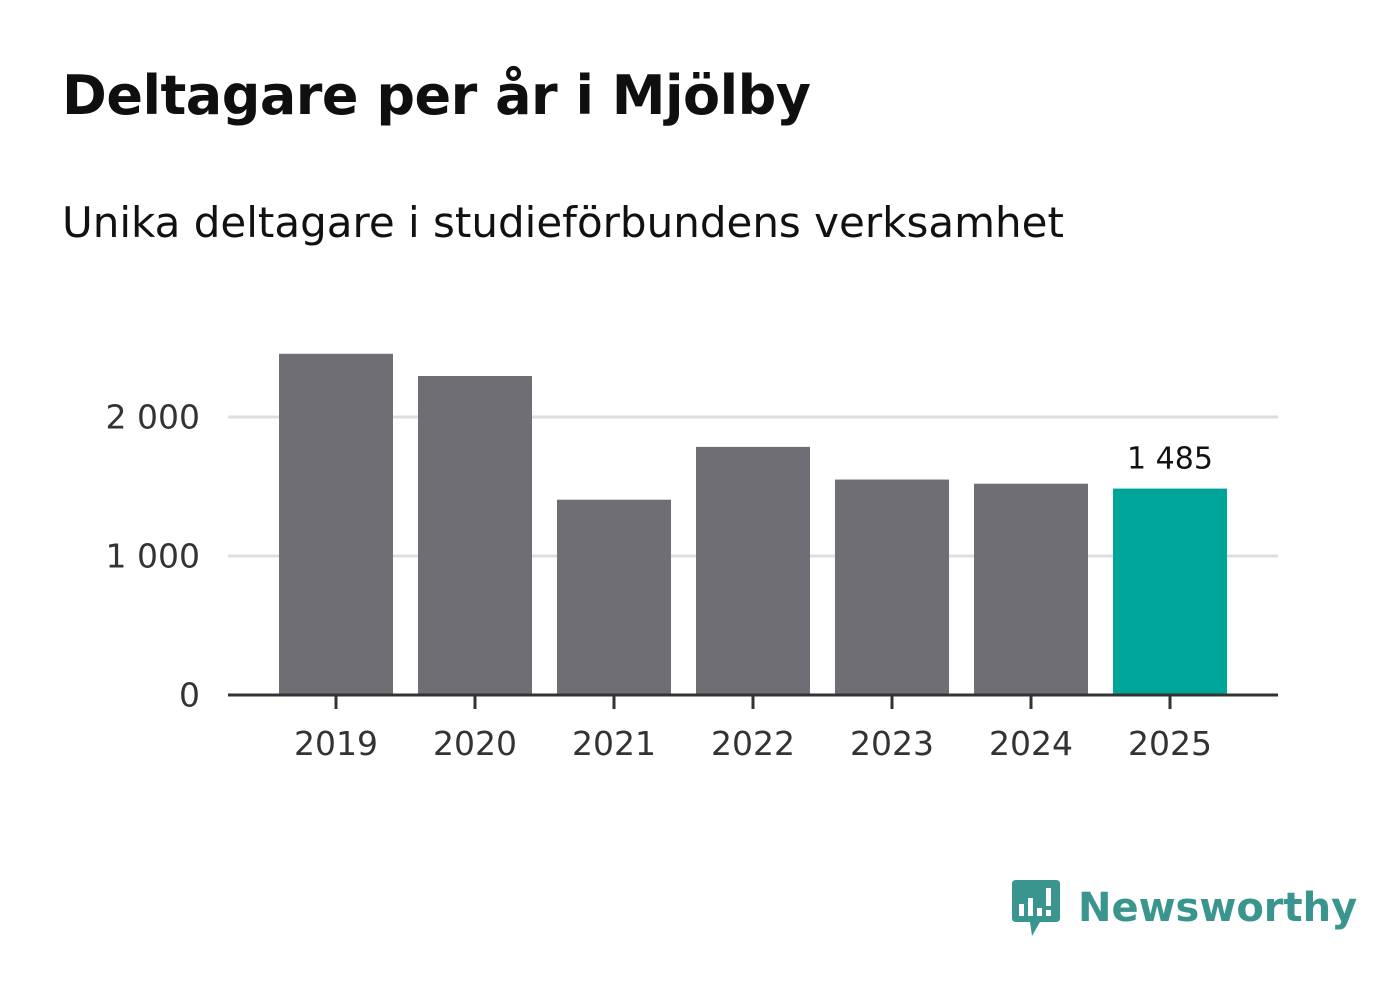 The image size is (1382, 999). I want to click on x-tick-label: 2022, so click(753, 743).